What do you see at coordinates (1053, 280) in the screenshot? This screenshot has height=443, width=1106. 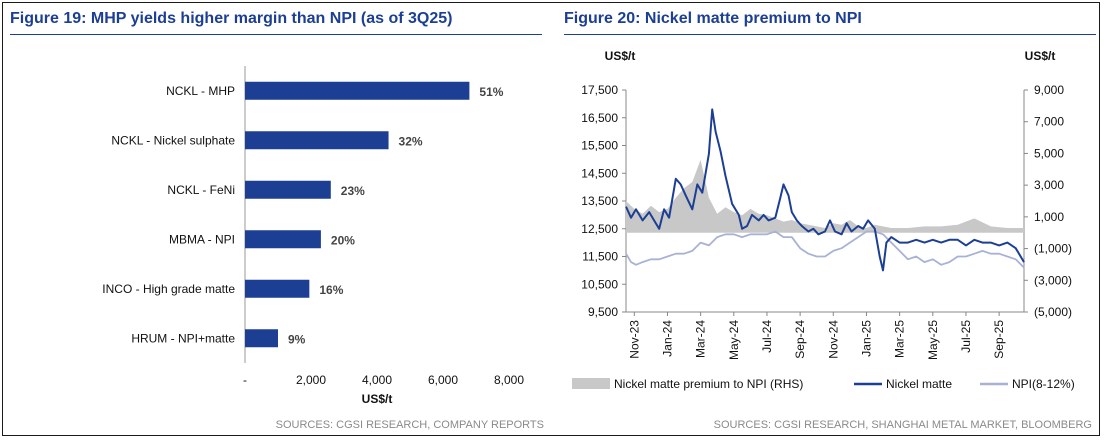 I see `right-axis-tick-label: (3,000)` at bounding box center [1053, 280].